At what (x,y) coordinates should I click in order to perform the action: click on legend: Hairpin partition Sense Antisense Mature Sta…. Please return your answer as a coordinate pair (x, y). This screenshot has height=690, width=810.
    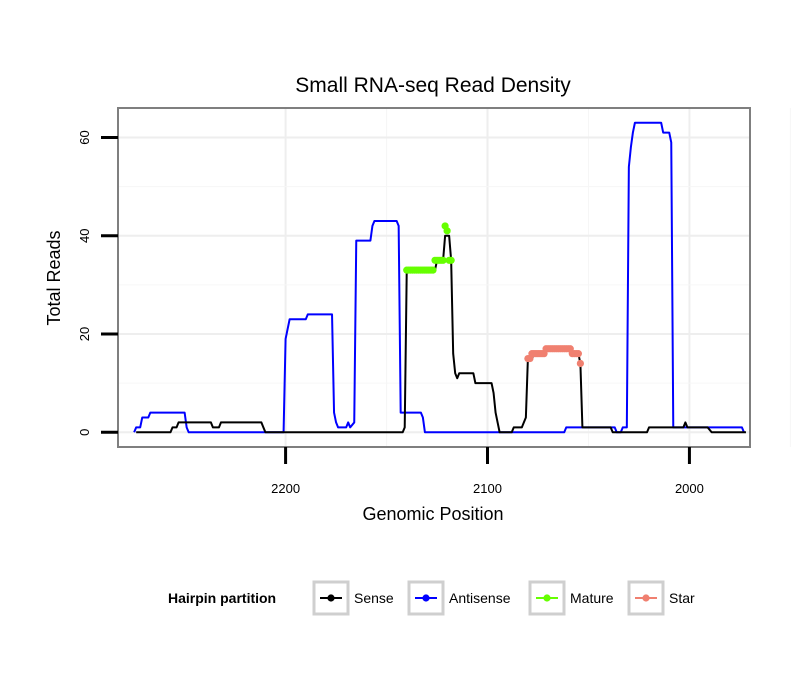
    Looking at the image, I should click on (431, 598).